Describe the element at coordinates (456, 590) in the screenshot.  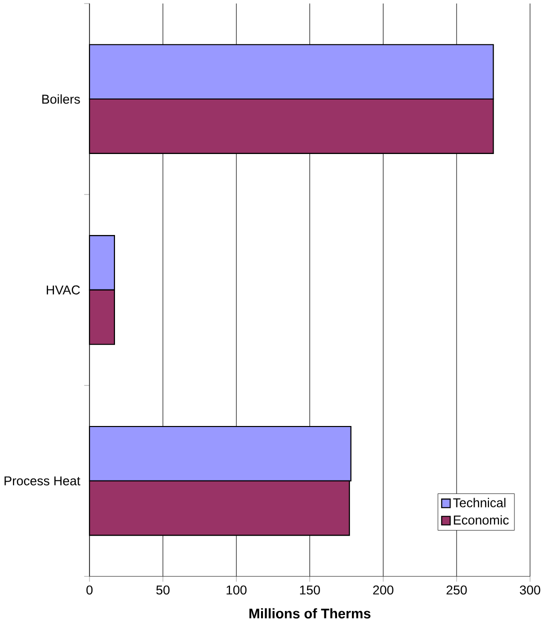
I see `x-tick-label: 250` at that location.